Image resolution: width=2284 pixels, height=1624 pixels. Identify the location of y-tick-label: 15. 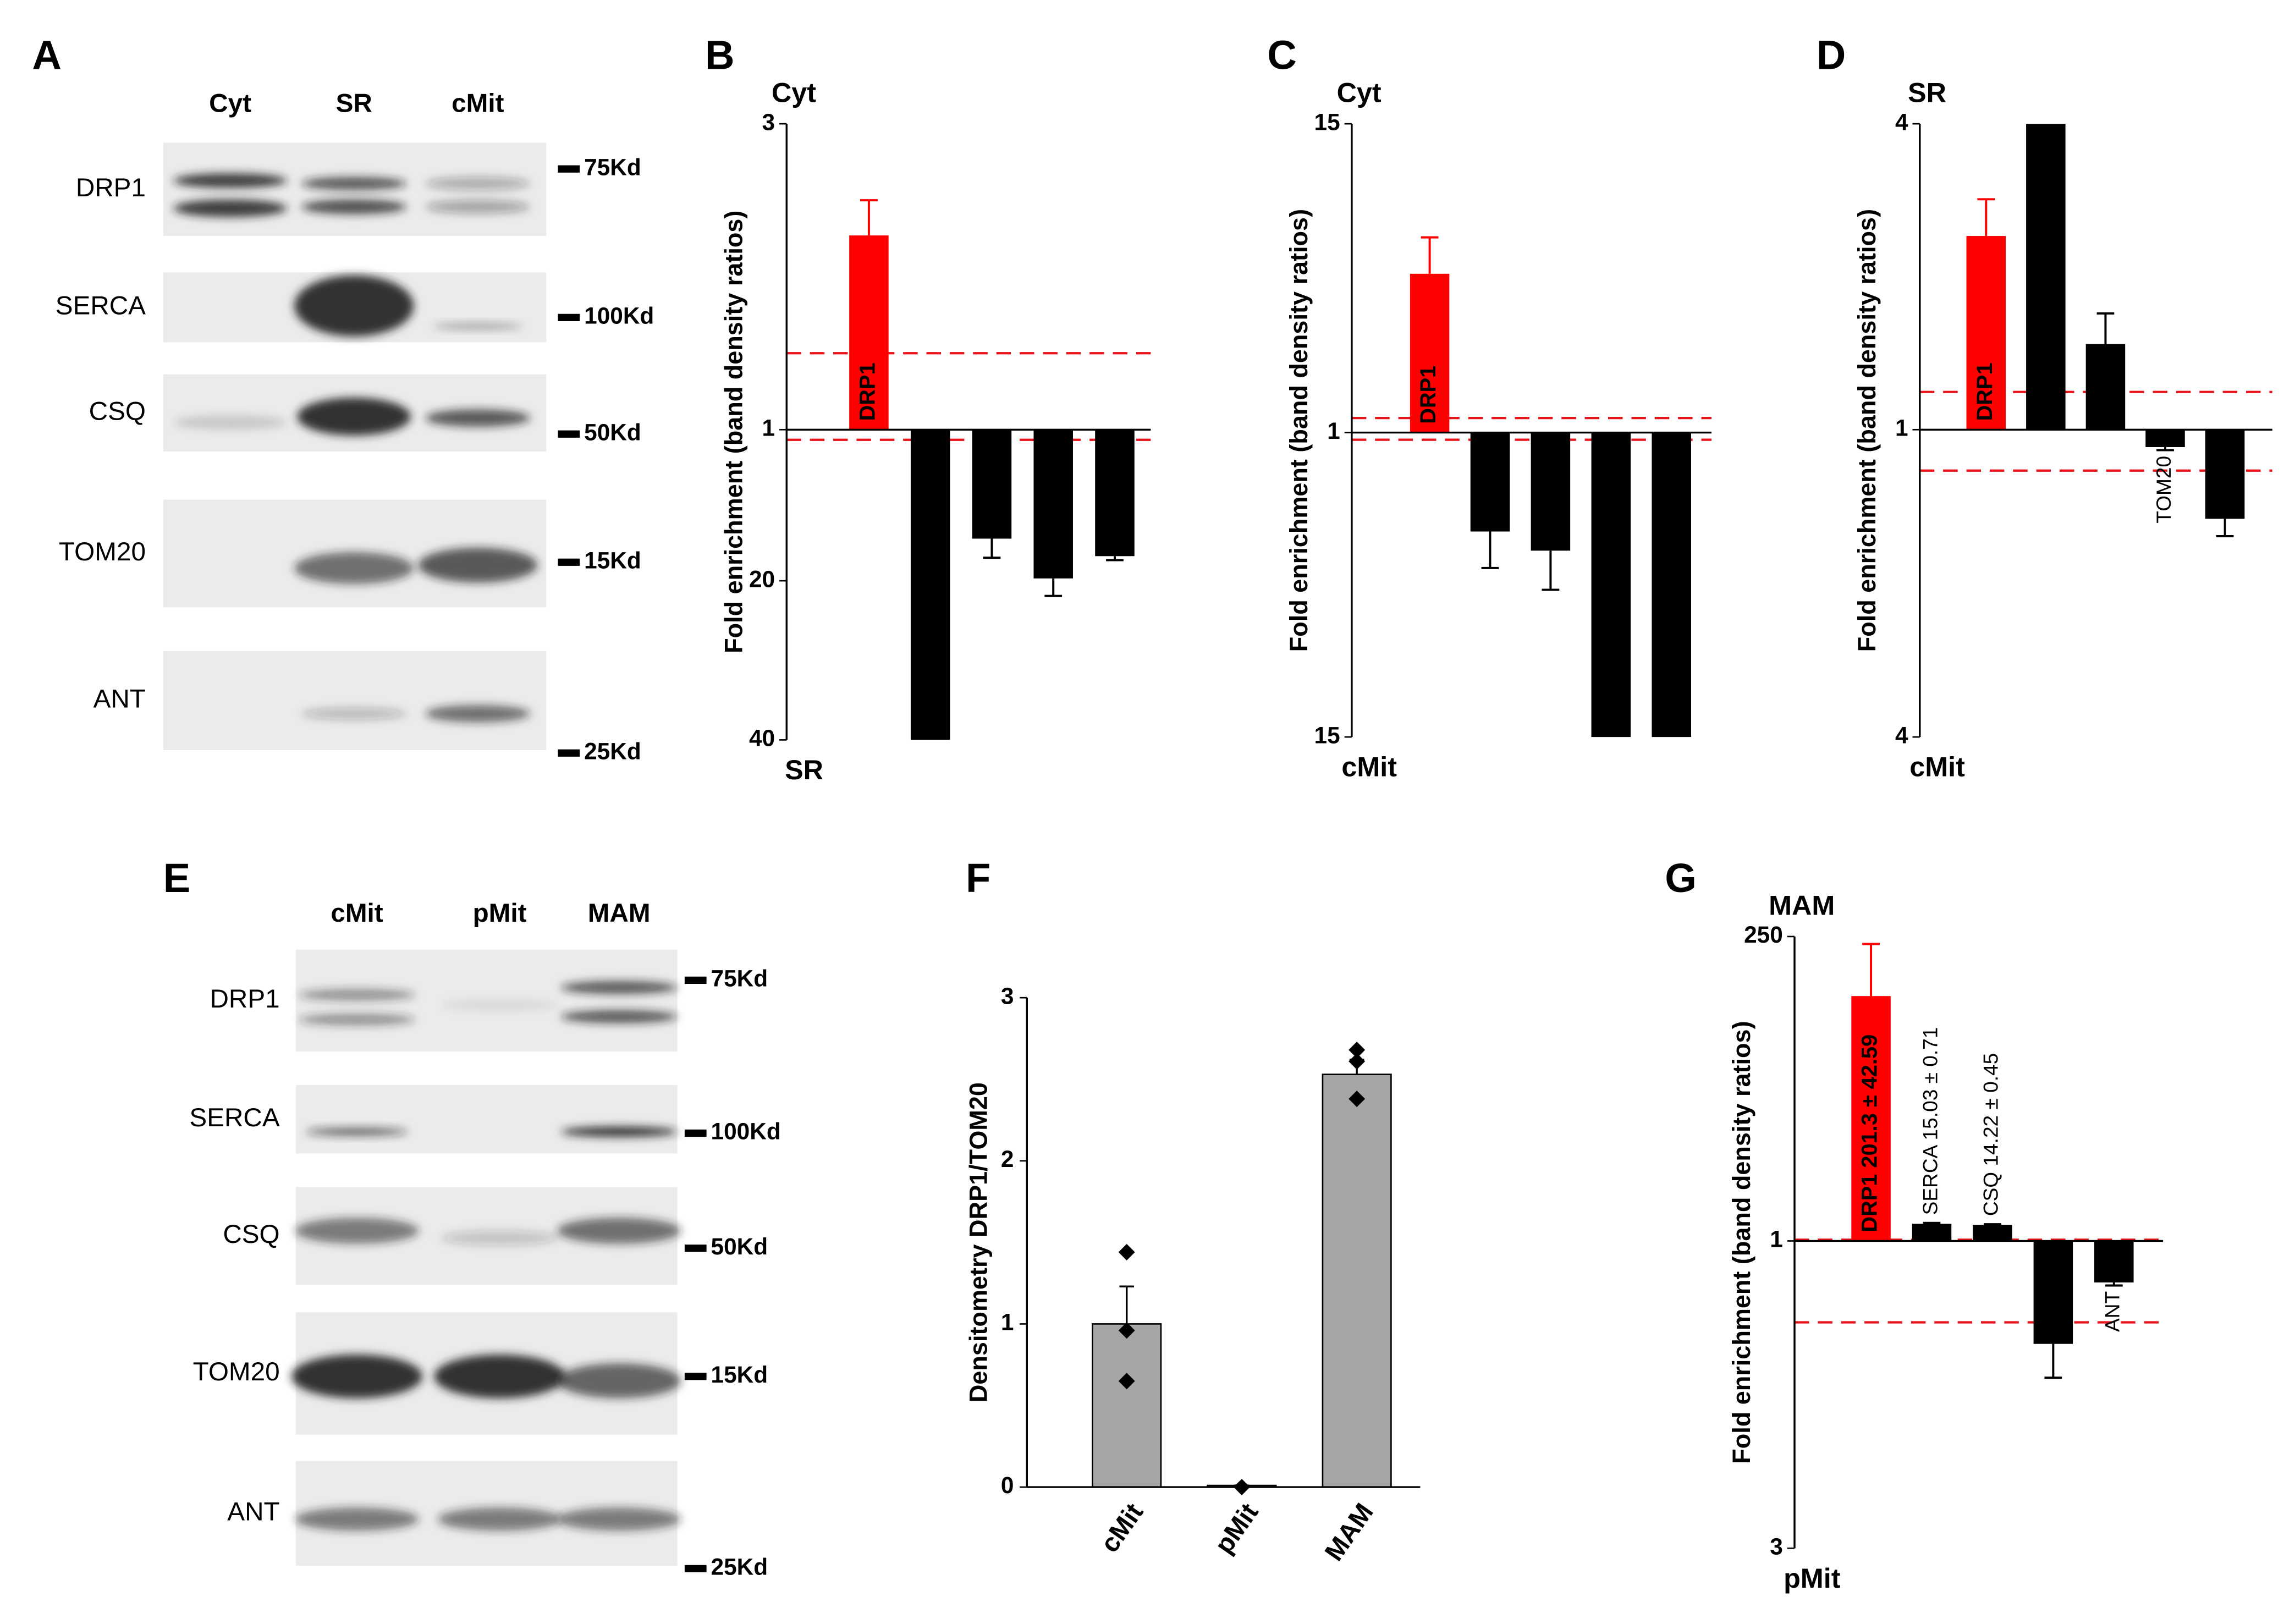
(1327, 735).